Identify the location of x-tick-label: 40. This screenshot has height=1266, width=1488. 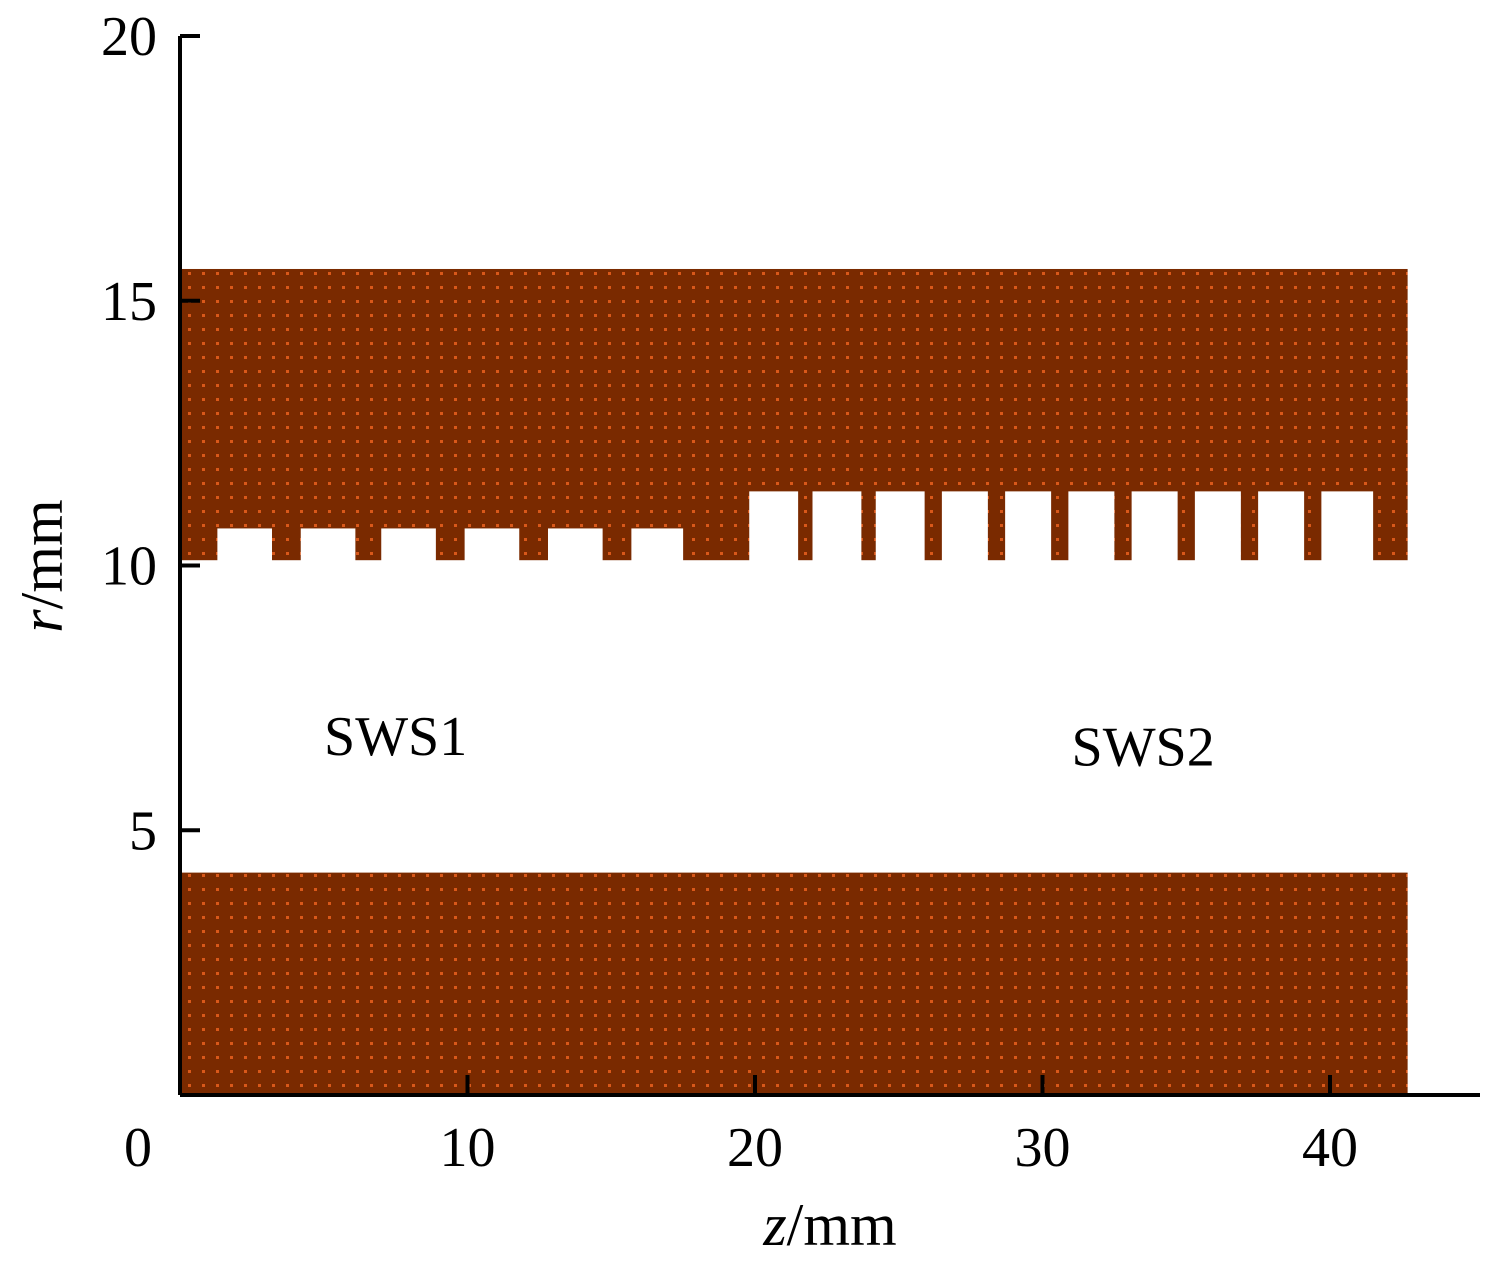
(1330, 1148).